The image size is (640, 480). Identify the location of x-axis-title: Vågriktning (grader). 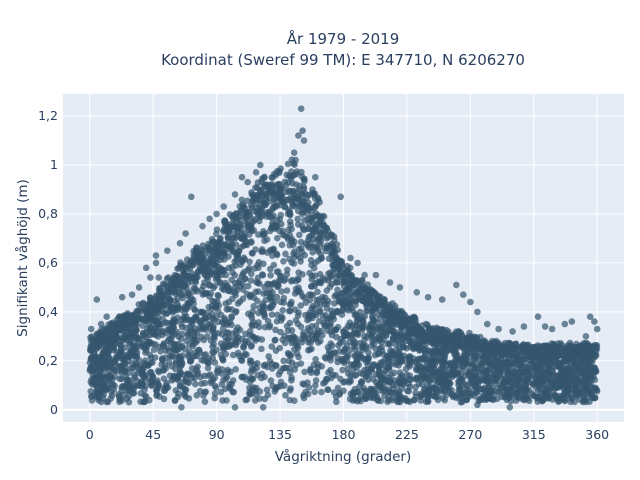
(343, 456).